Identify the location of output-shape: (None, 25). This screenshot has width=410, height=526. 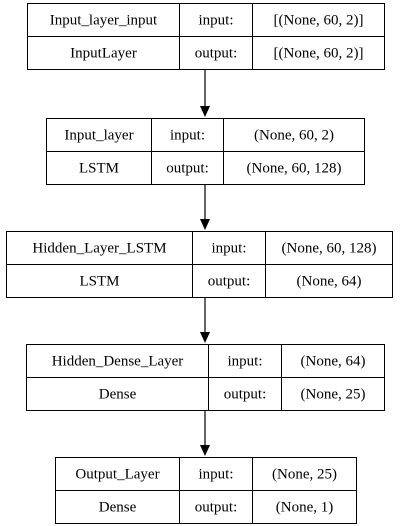
(333, 394).